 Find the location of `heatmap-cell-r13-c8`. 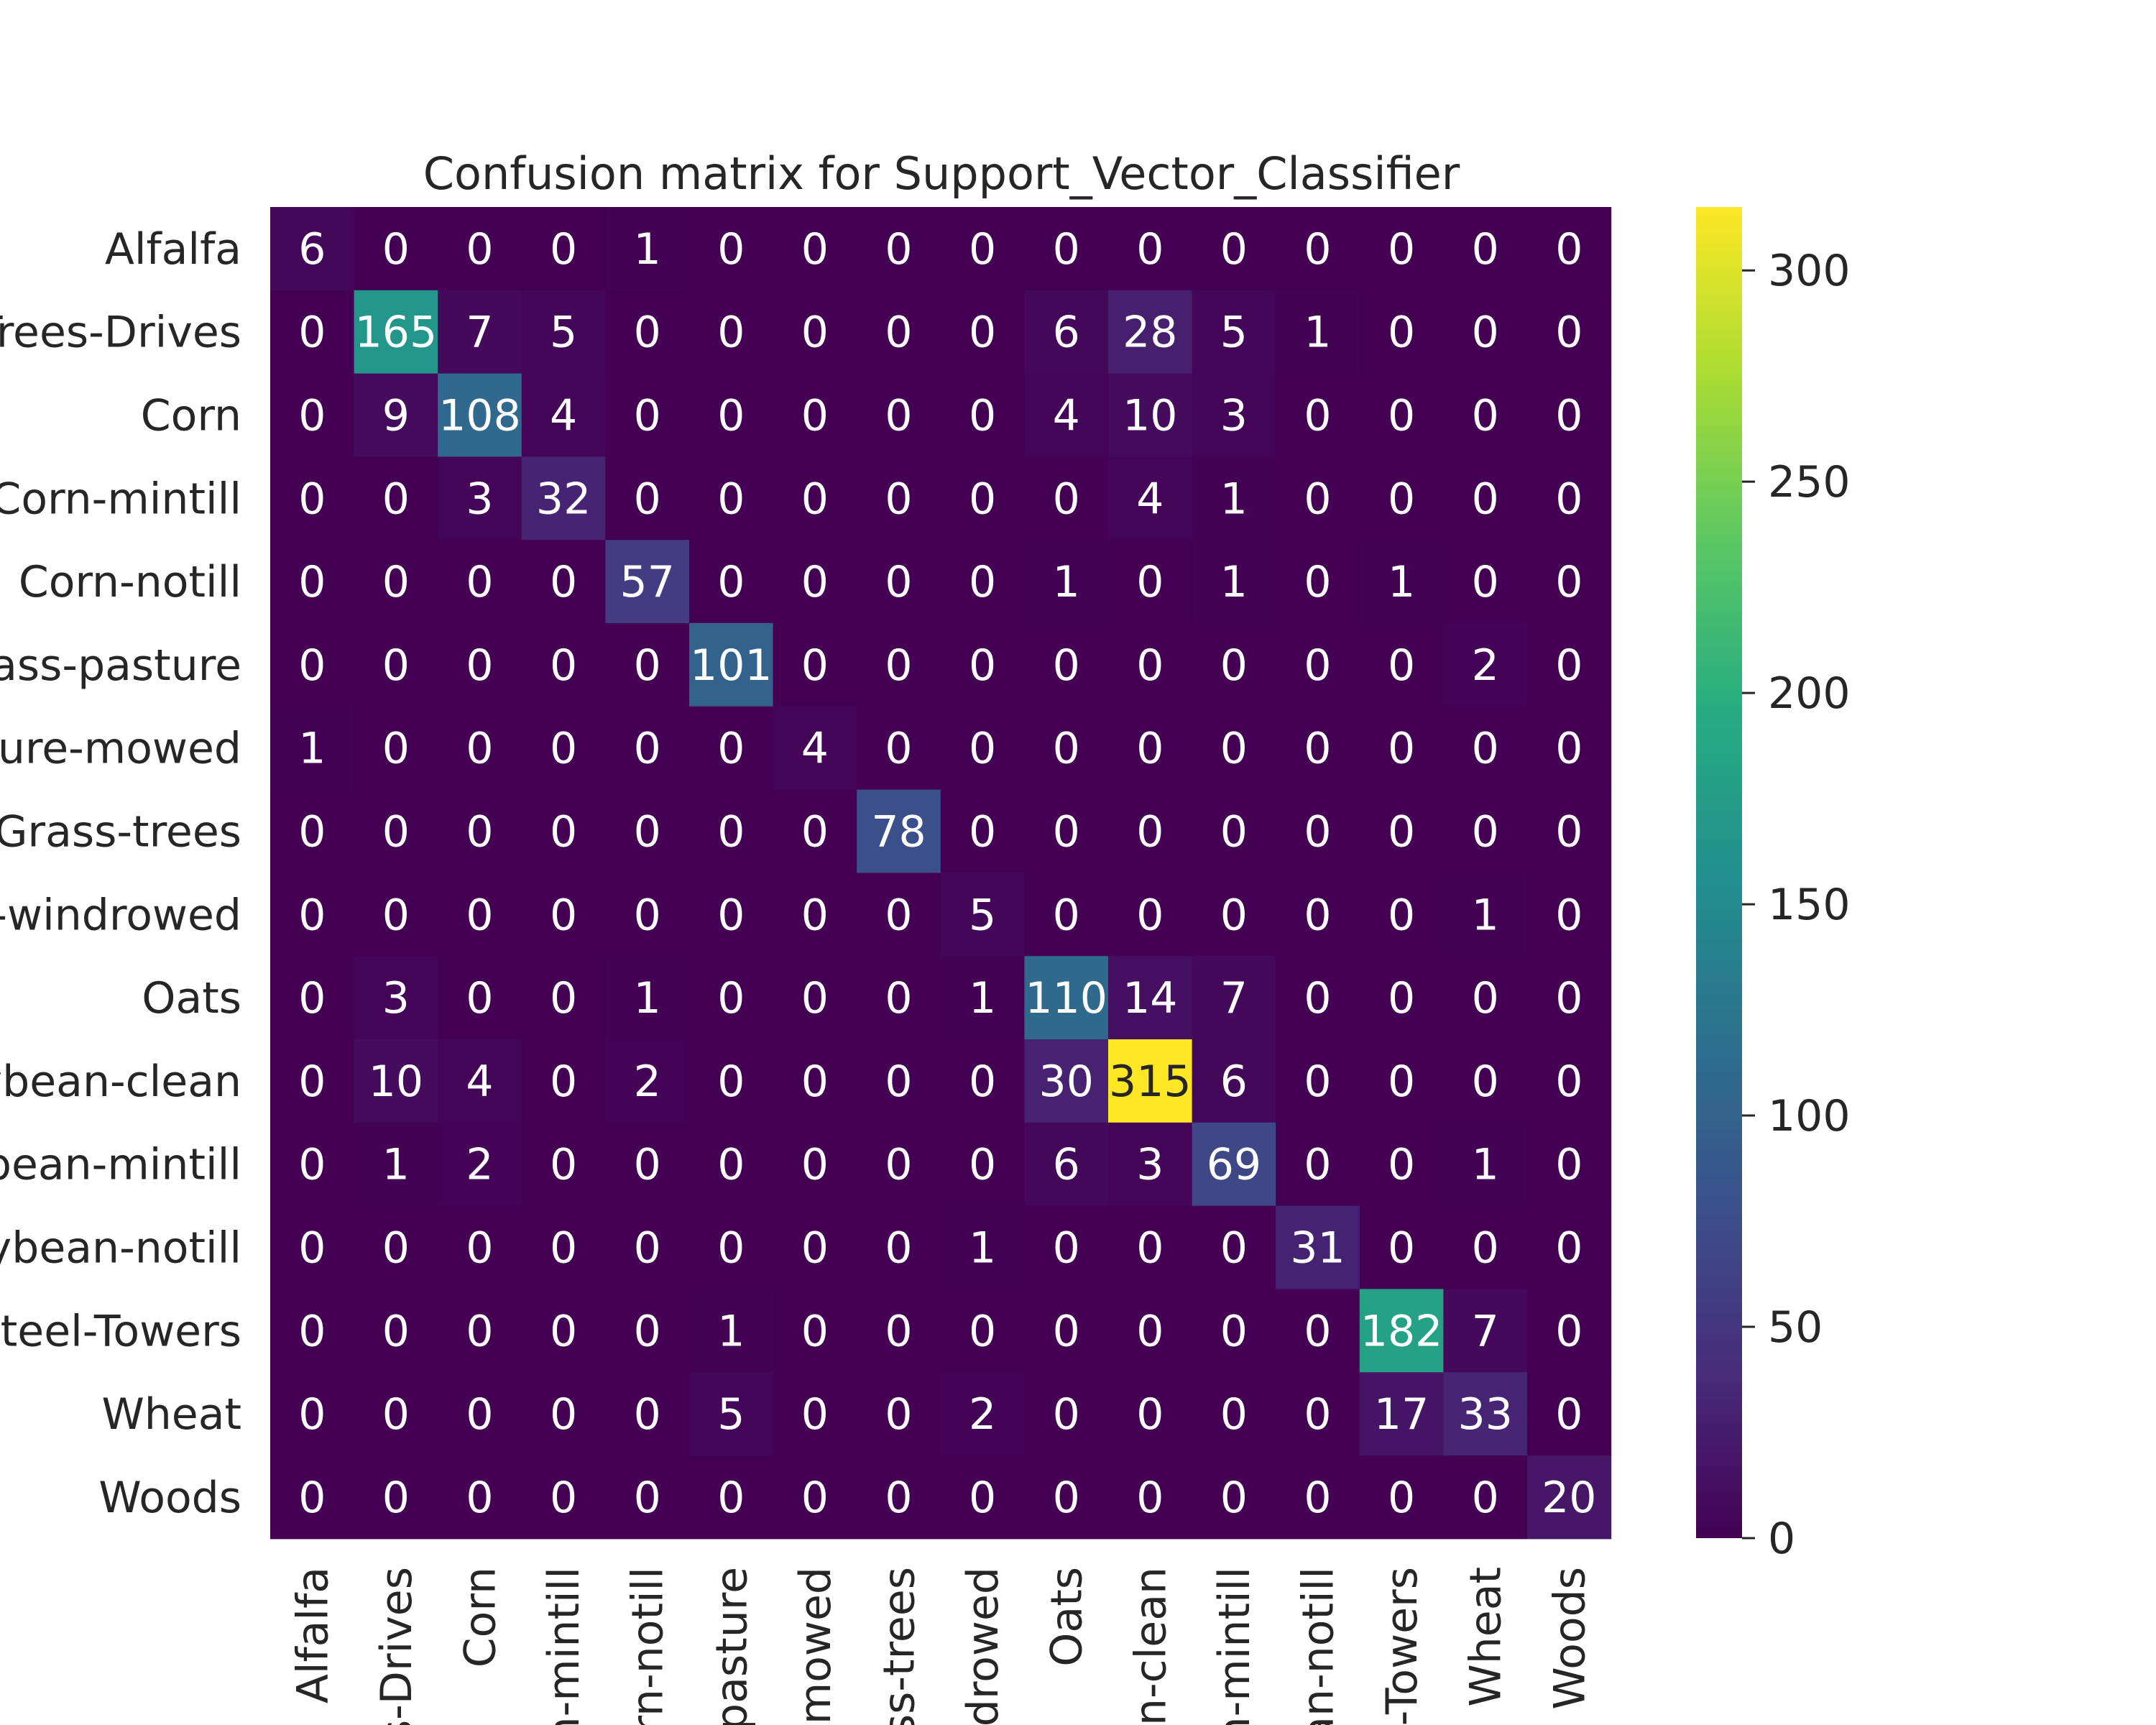

heatmap-cell-r13-c8 is located at coordinates (983, 1331).